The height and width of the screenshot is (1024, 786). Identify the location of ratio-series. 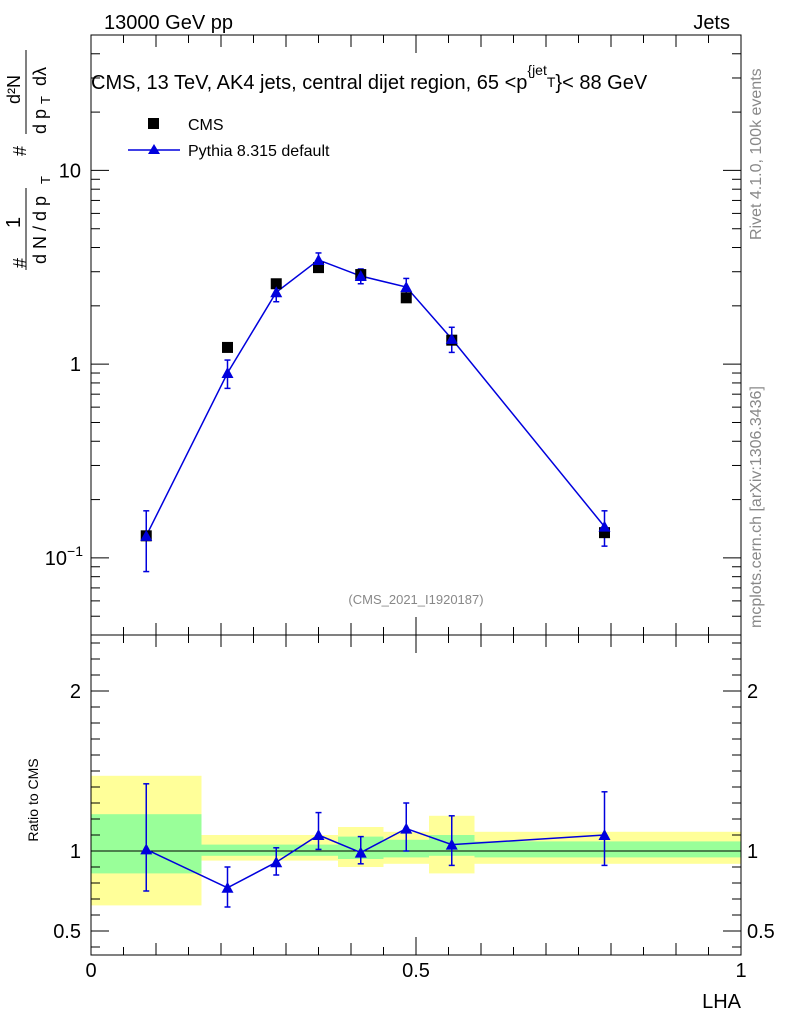
(375, 845).